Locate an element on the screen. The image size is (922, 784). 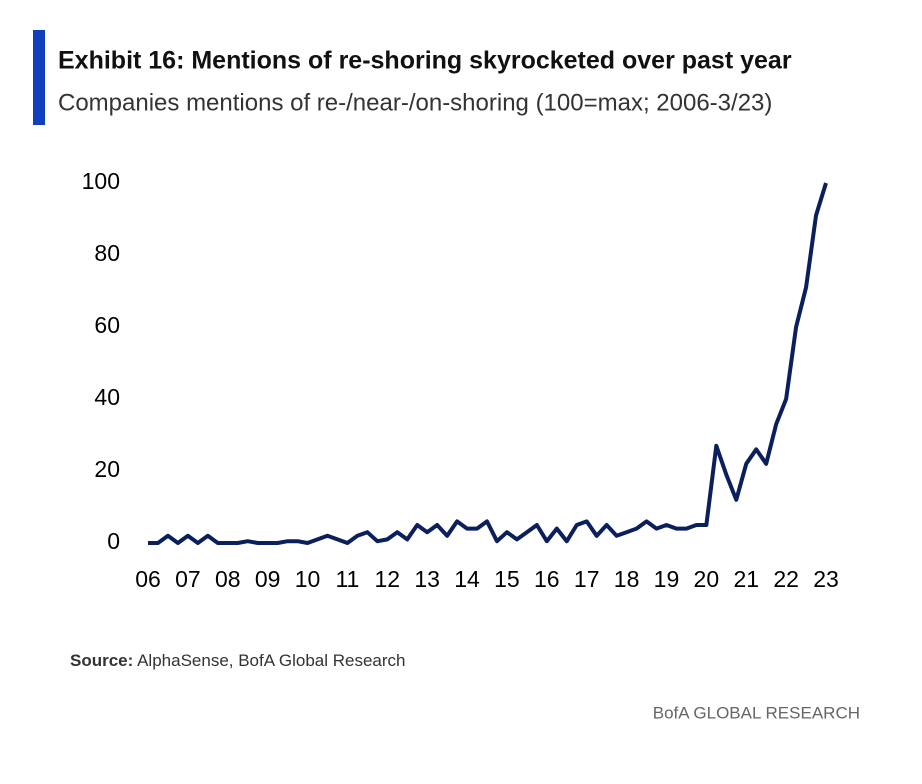
source: Source: AlphaSense, BofA Global Research is located at coordinates (237, 660).